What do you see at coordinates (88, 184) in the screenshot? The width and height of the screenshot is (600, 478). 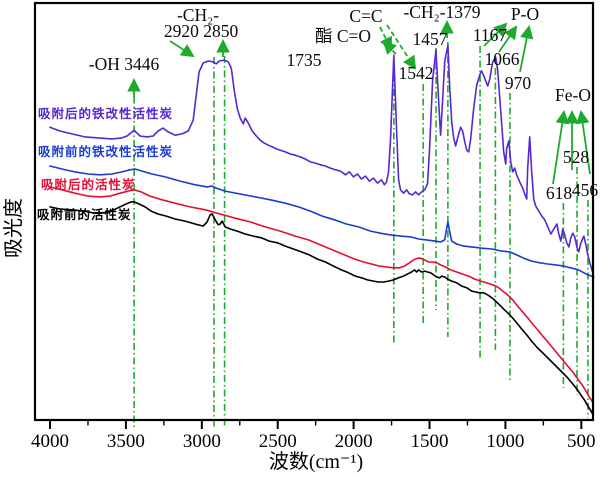 I see `curve-label: 吸附后的活性炭` at bounding box center [88, 184].